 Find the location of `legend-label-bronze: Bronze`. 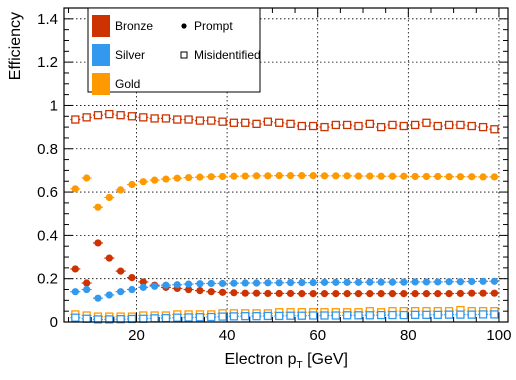

legend-label-bronze: Bronze is located at coordinates (134, 26).